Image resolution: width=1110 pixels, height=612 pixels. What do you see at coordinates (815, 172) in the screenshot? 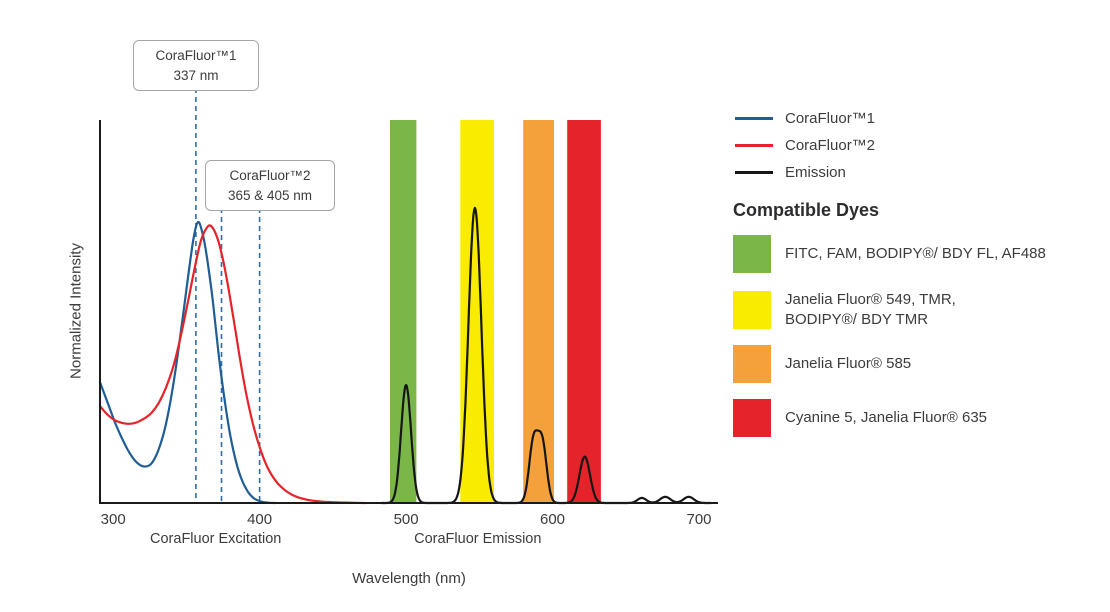
I see `legend-label: Emission` at bounding box center [815, 172].